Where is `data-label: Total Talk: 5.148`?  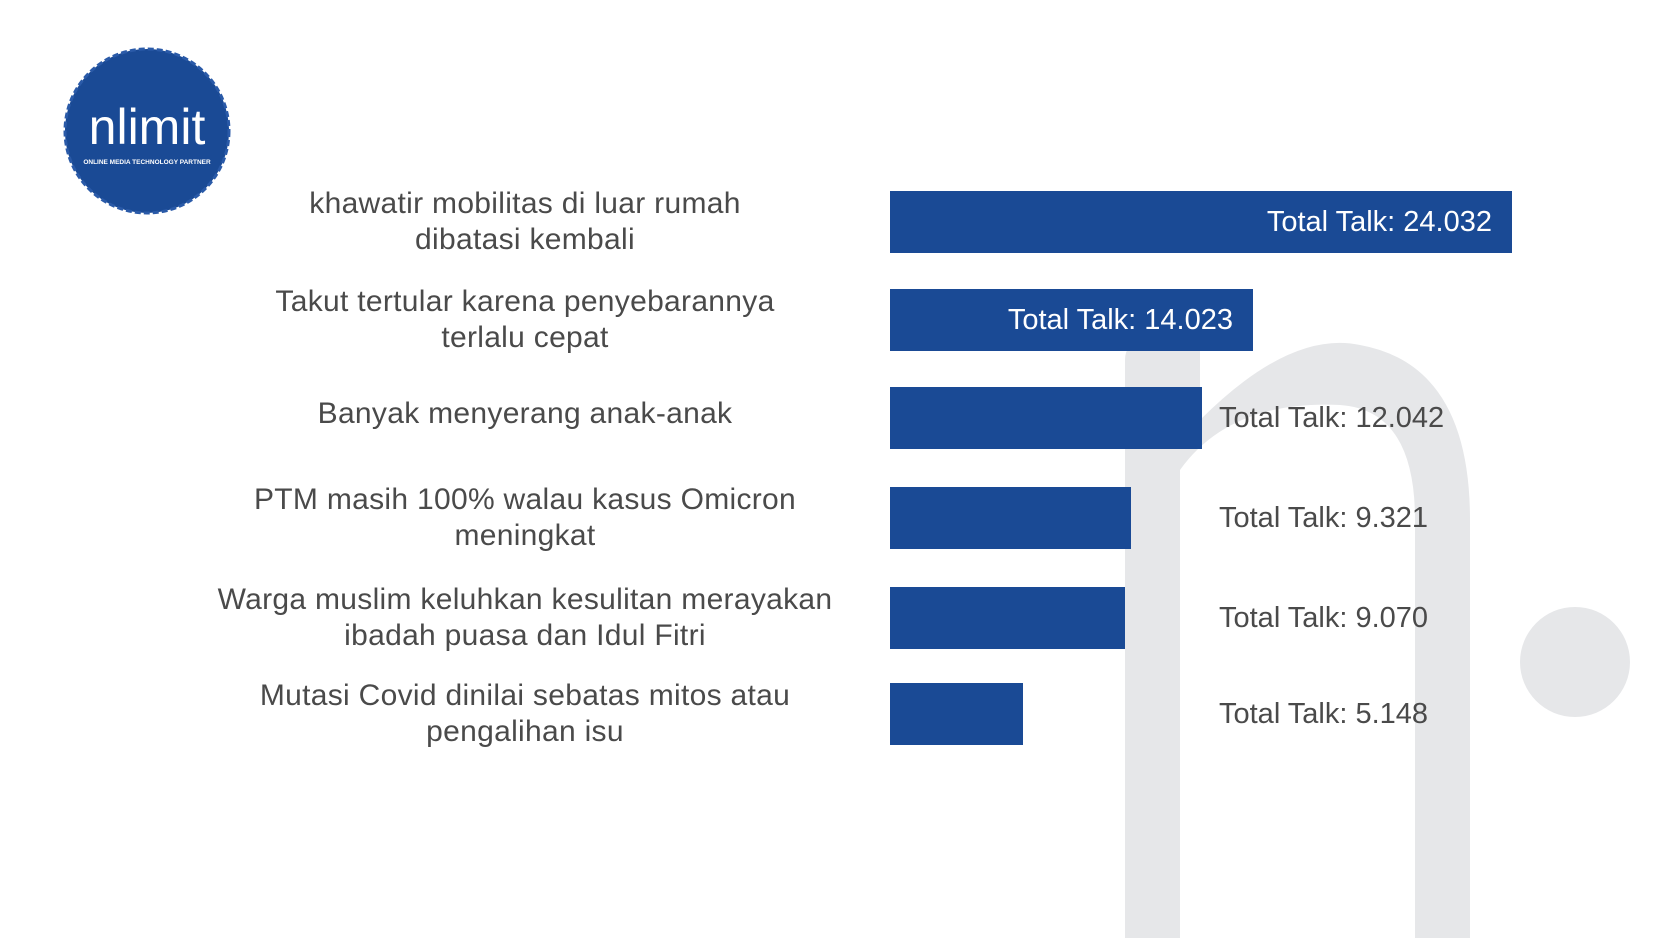
data-label: Total Talk: 5.148 is located at coordinates (1324, 714).